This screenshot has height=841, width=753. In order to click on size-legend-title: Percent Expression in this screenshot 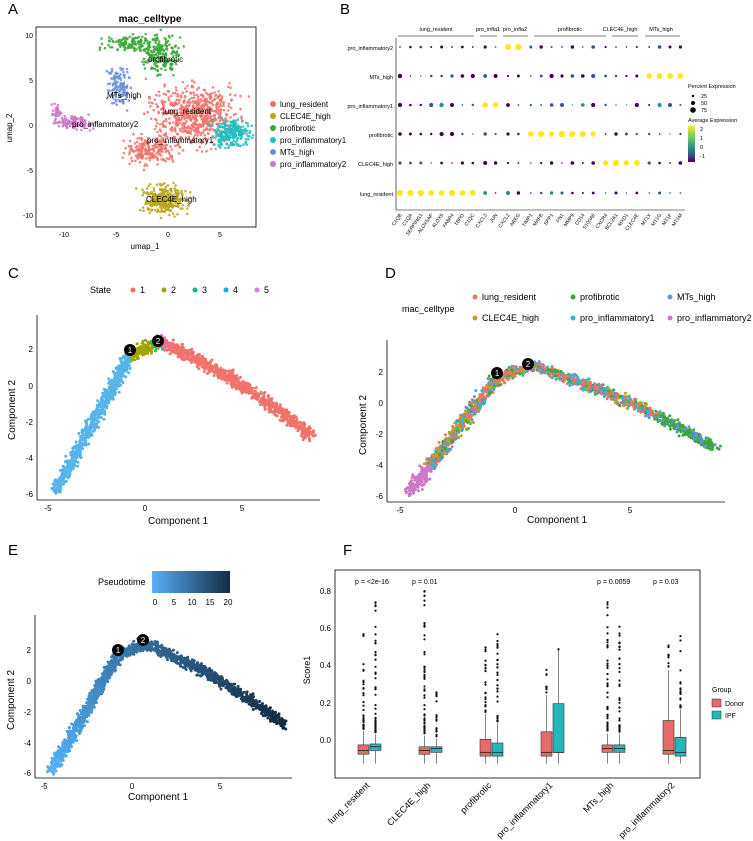, I will do `click(712, 87)`.